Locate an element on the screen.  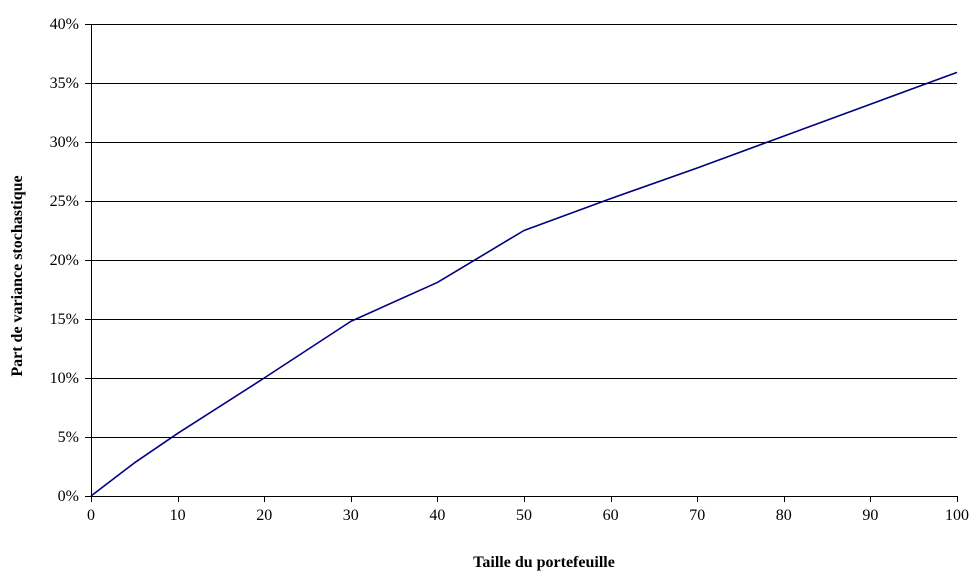
x-tick-label-4: 40 is located at coordinates (437, 515).